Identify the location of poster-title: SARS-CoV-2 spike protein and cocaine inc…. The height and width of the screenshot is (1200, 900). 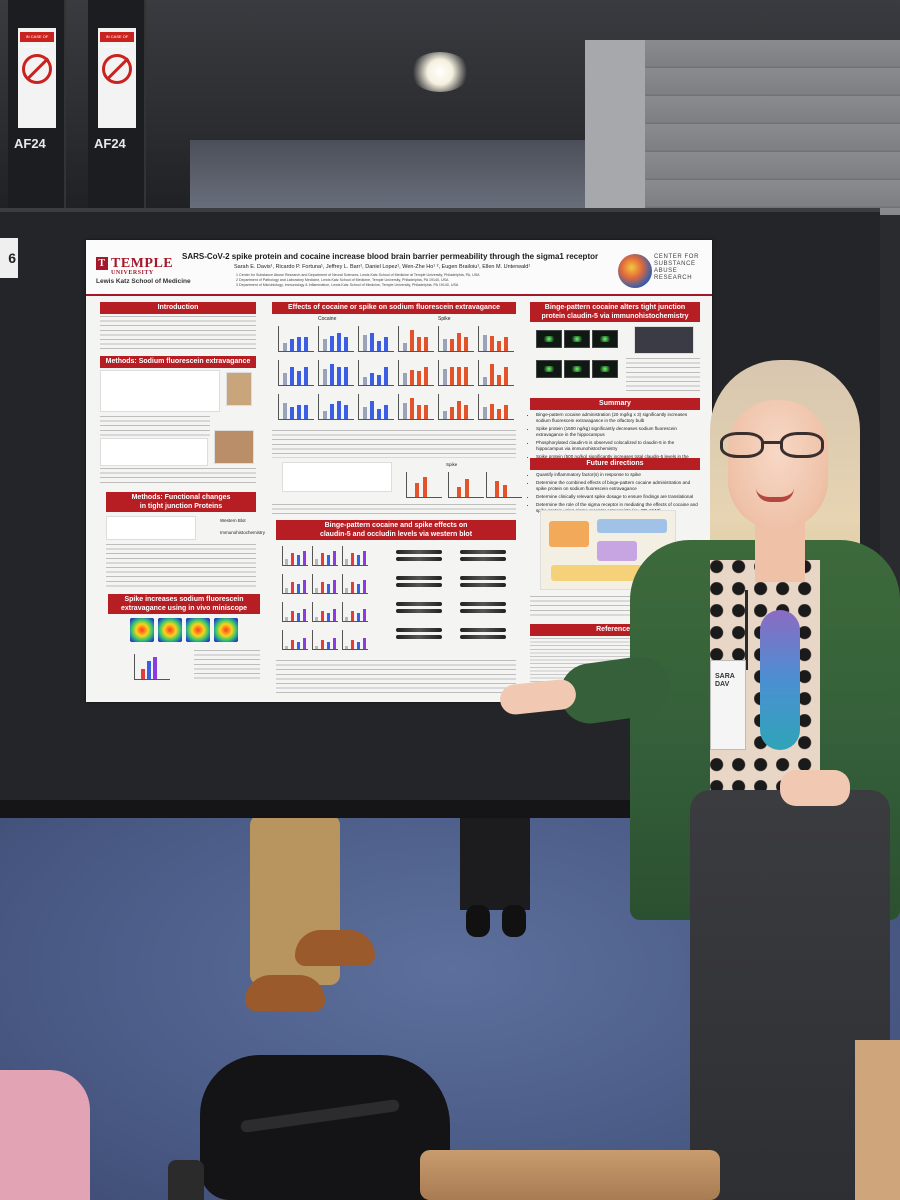
(390, 256).